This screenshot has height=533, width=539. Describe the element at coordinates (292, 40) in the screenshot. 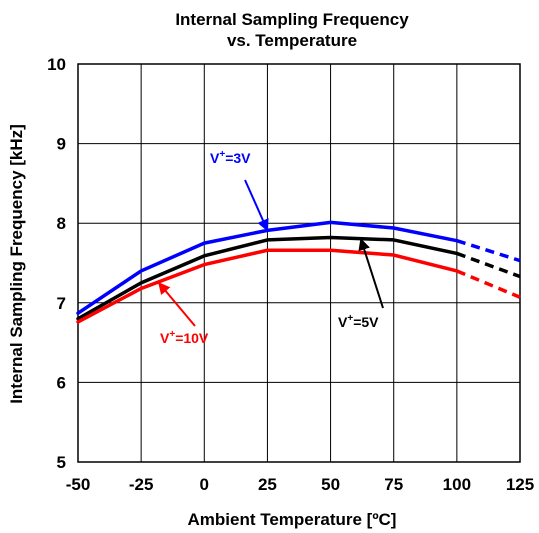

I see `chart-title-line2: vs. Temperature` at that location.